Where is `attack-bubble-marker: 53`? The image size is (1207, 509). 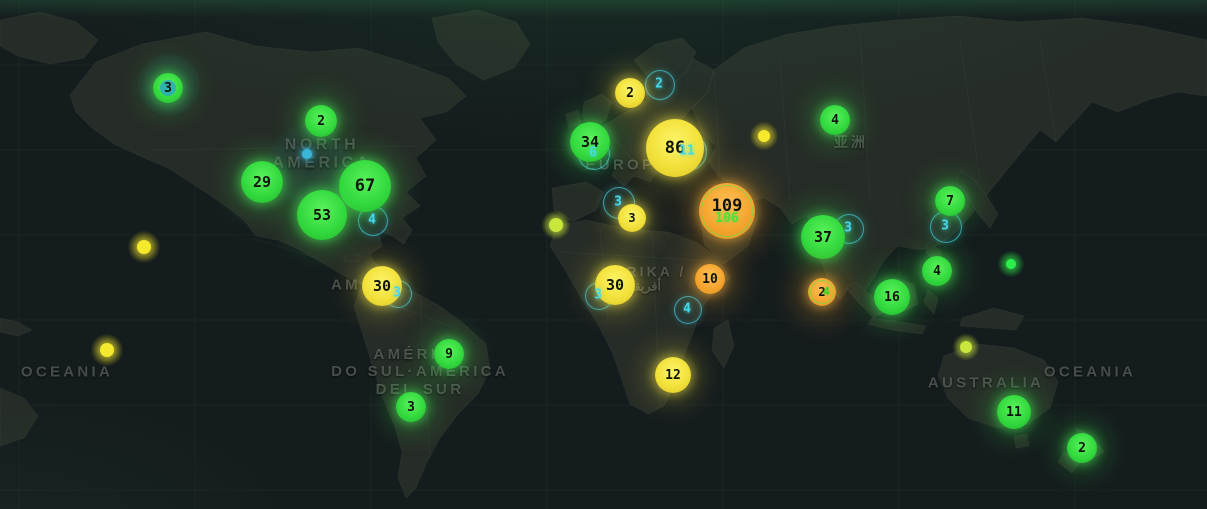
attack-bubble-marker: 53 is located at coordinates (322, 215).